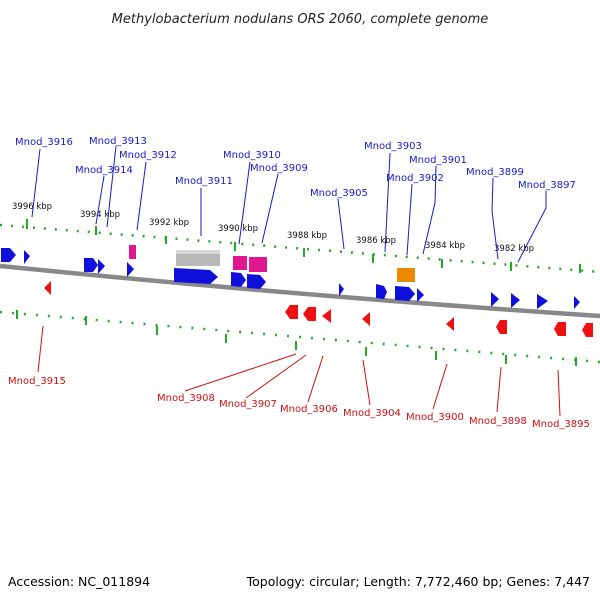 This screenshot has height=600, width=600. What do you see at coordinates (376, 241) in the screenshot?
I see `kbp-label: 3986 kbp` at bounding box center [376, 241].